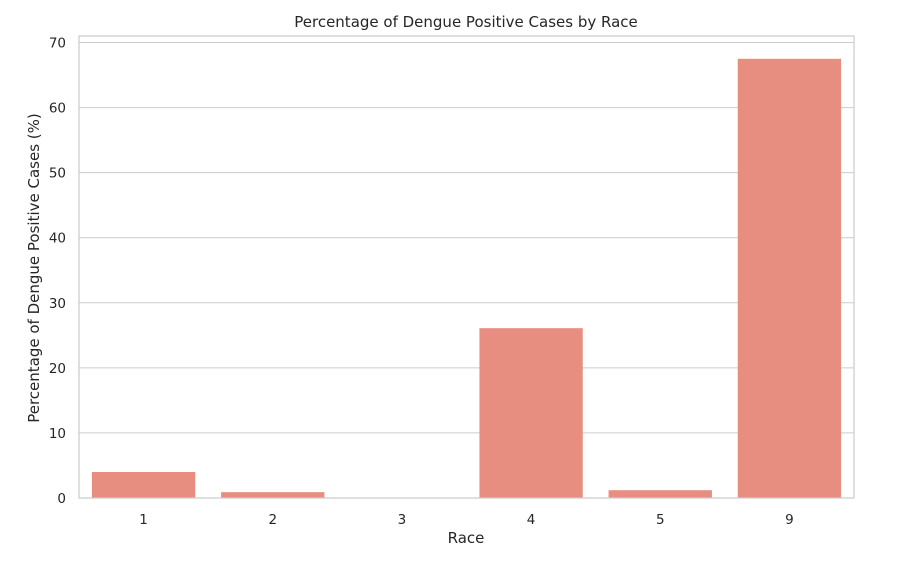 This screenshot has height=566, width=918. What do you see at coordinates (57, 44) in the screenshot?
I see `y-tick-label-70: 70` at bounding box center [57, 44].